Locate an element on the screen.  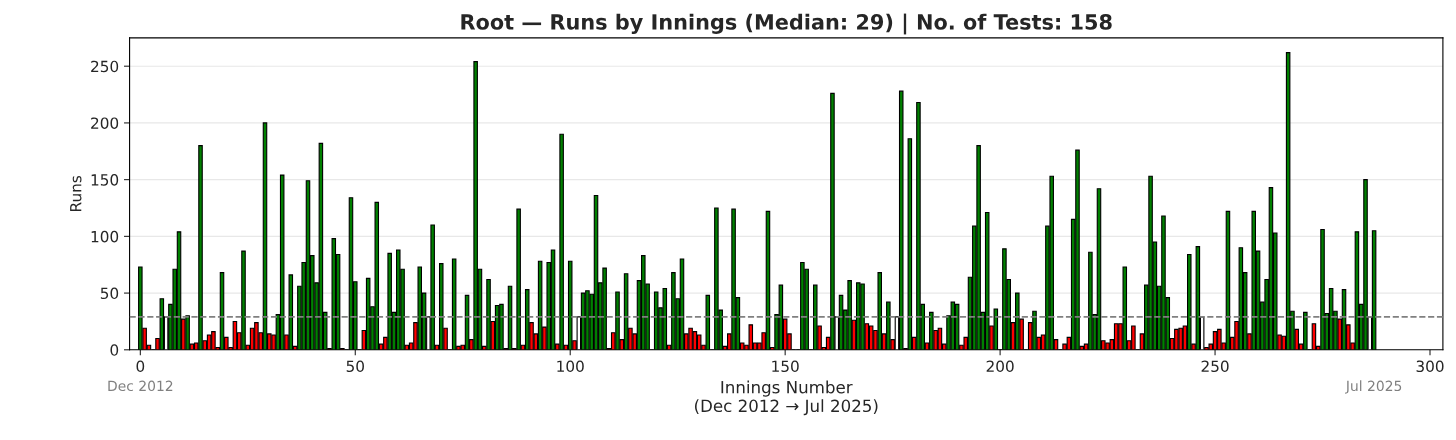
x-tick-label: 0 is located at coordinates (140, 366).